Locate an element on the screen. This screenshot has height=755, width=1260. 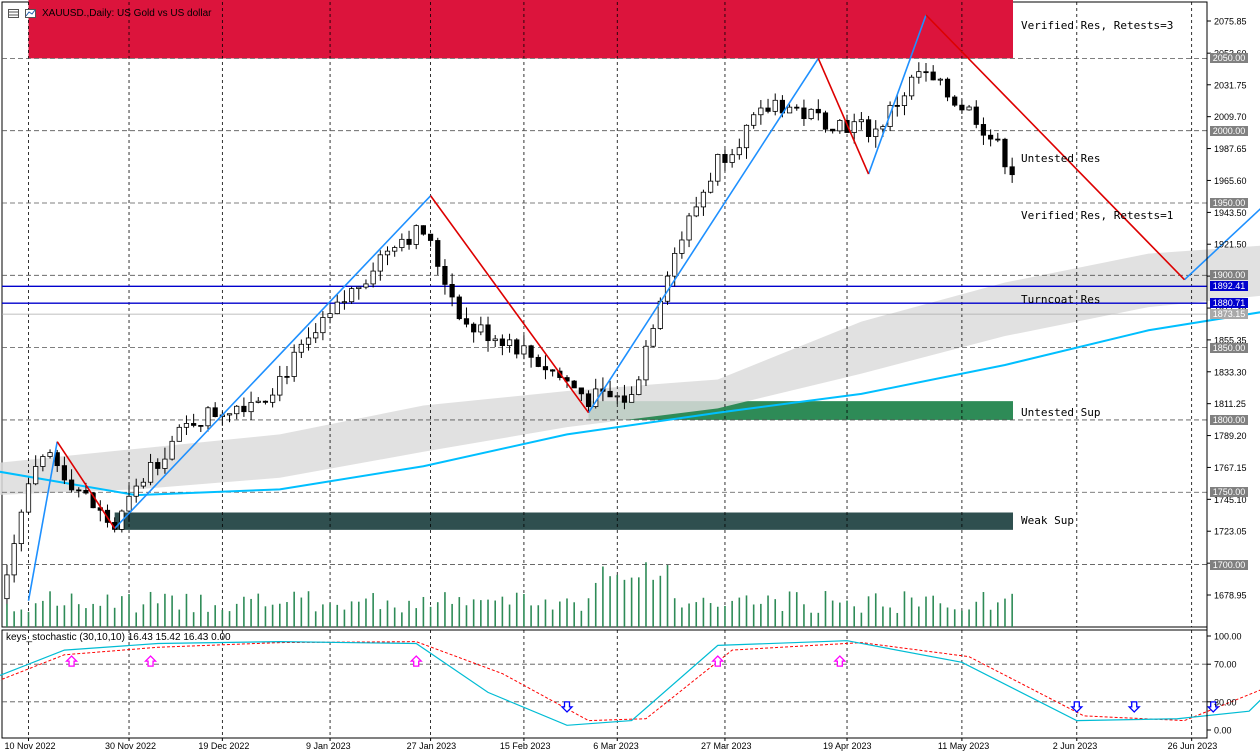
price-tick-label: 1987.65 is located at coordinates (1230, 149).